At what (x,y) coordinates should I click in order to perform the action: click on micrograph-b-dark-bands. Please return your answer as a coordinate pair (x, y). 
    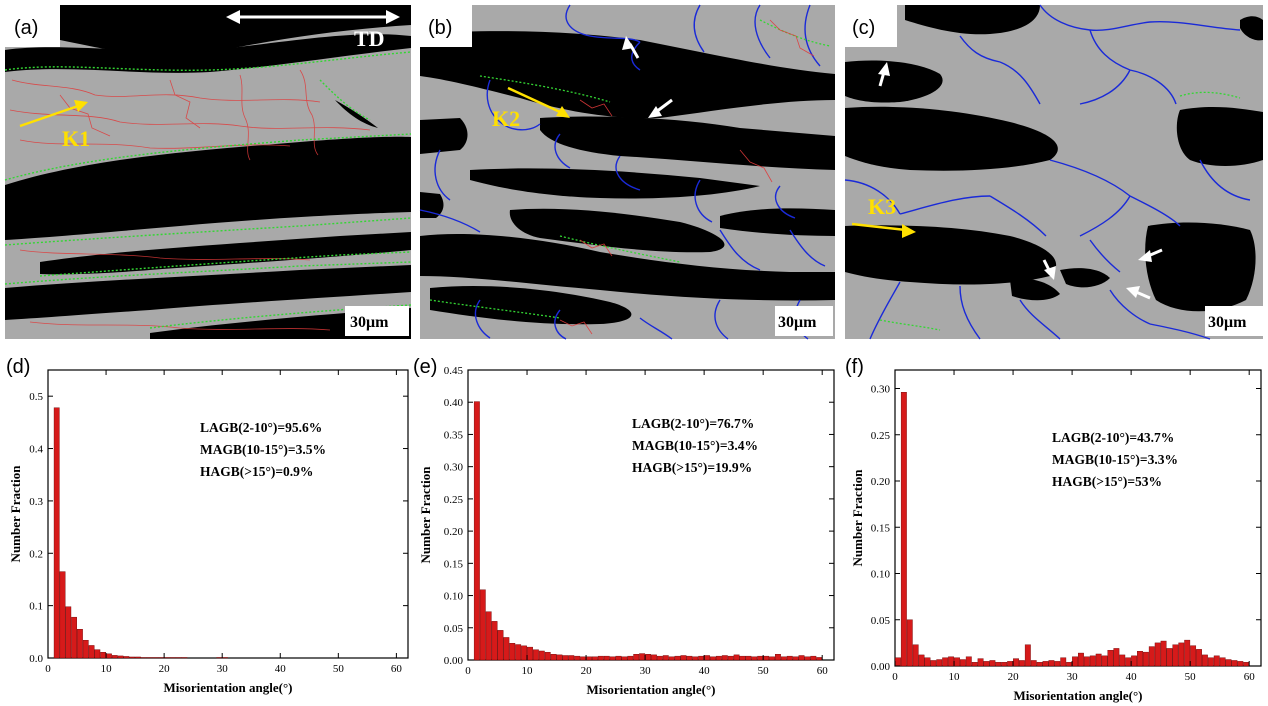
    Looking at the image, I should click on (627, 178).